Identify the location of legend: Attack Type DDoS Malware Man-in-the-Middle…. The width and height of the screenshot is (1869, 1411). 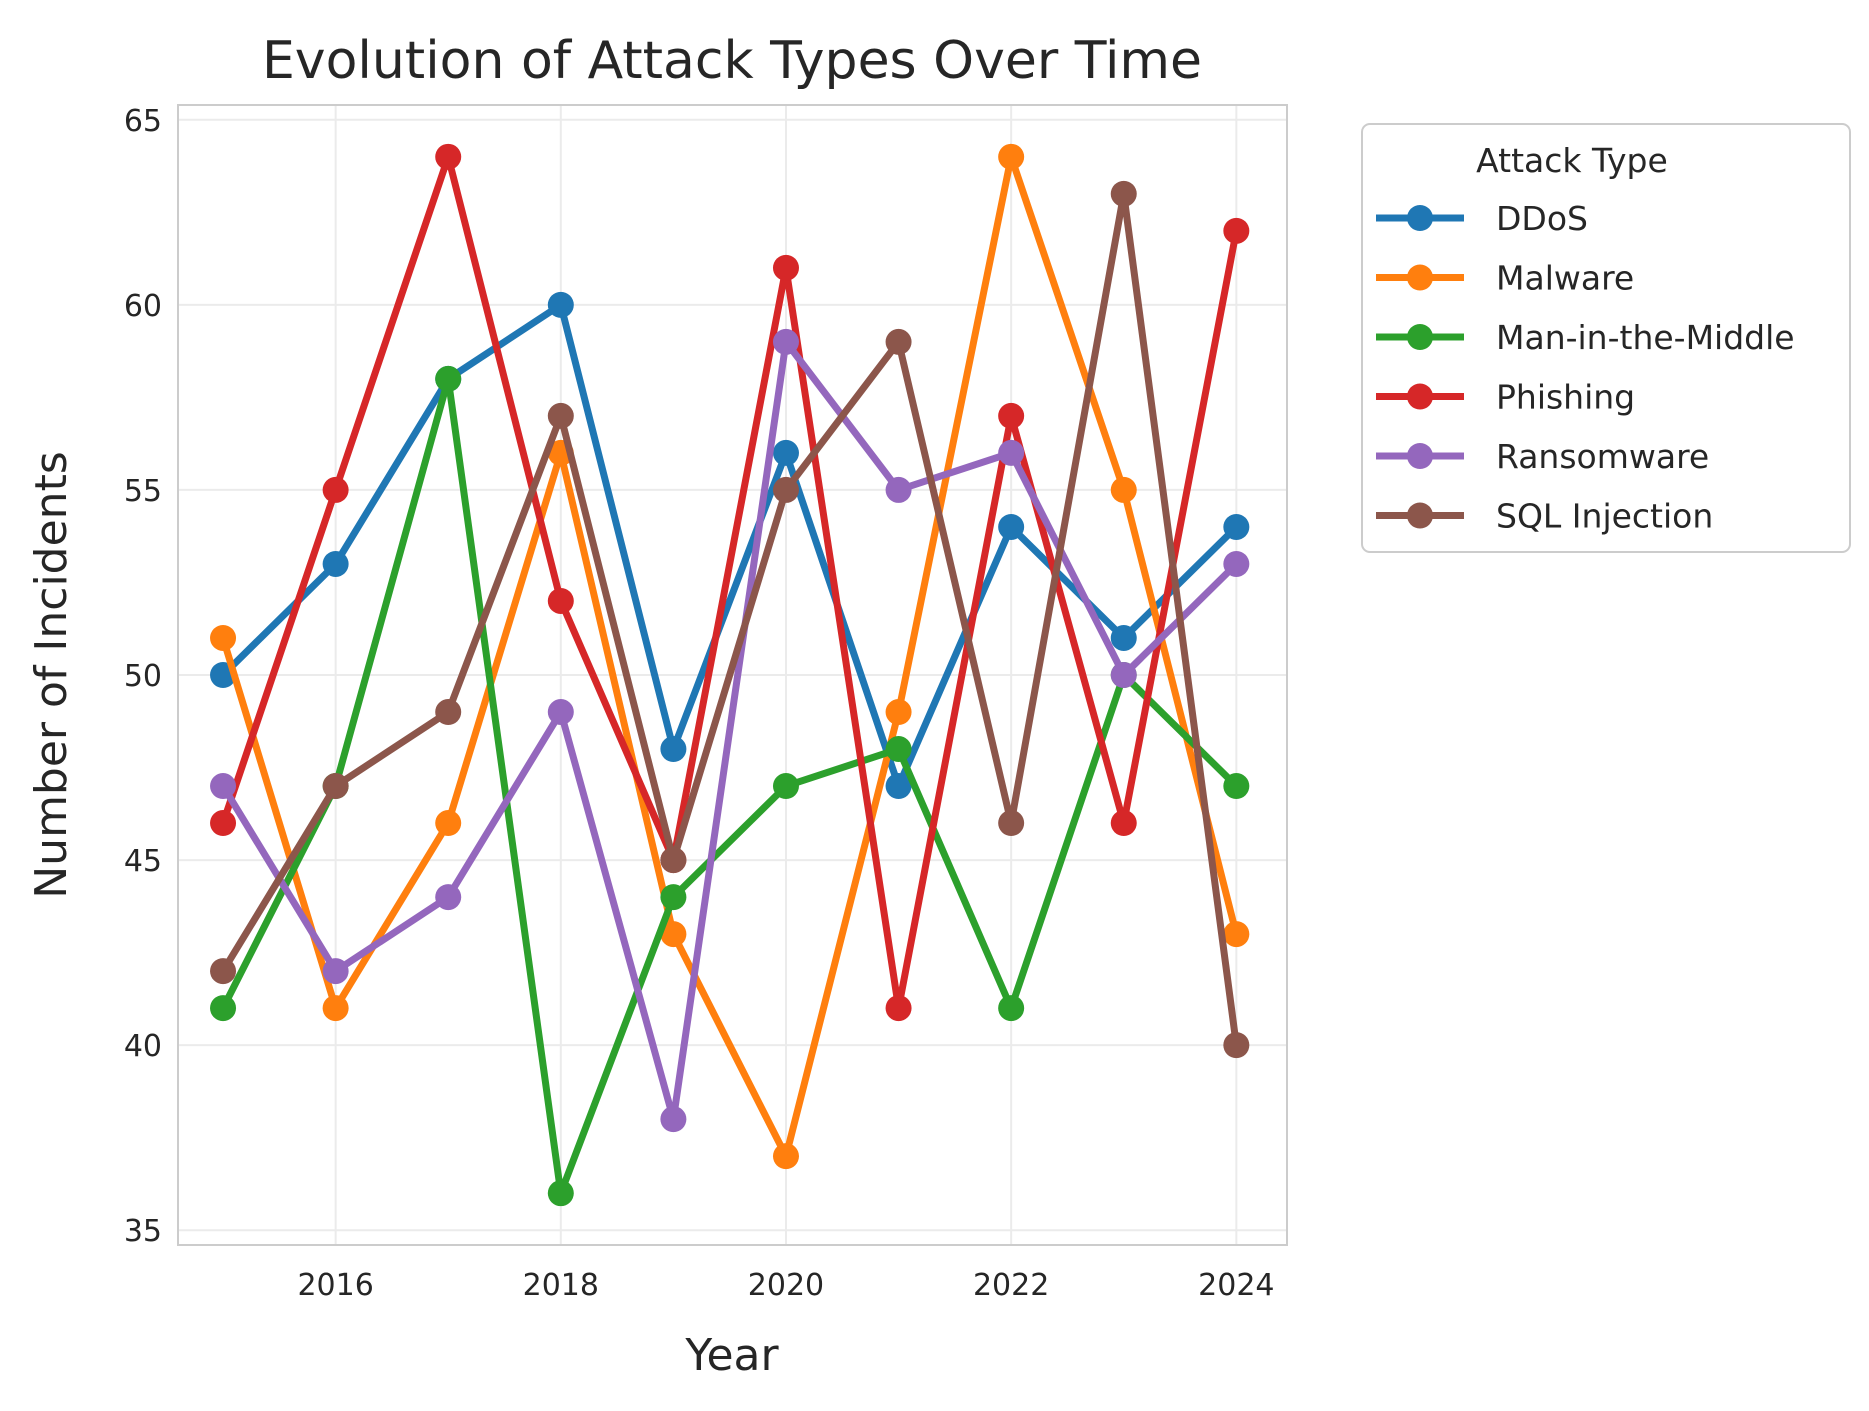
(1606, 338).